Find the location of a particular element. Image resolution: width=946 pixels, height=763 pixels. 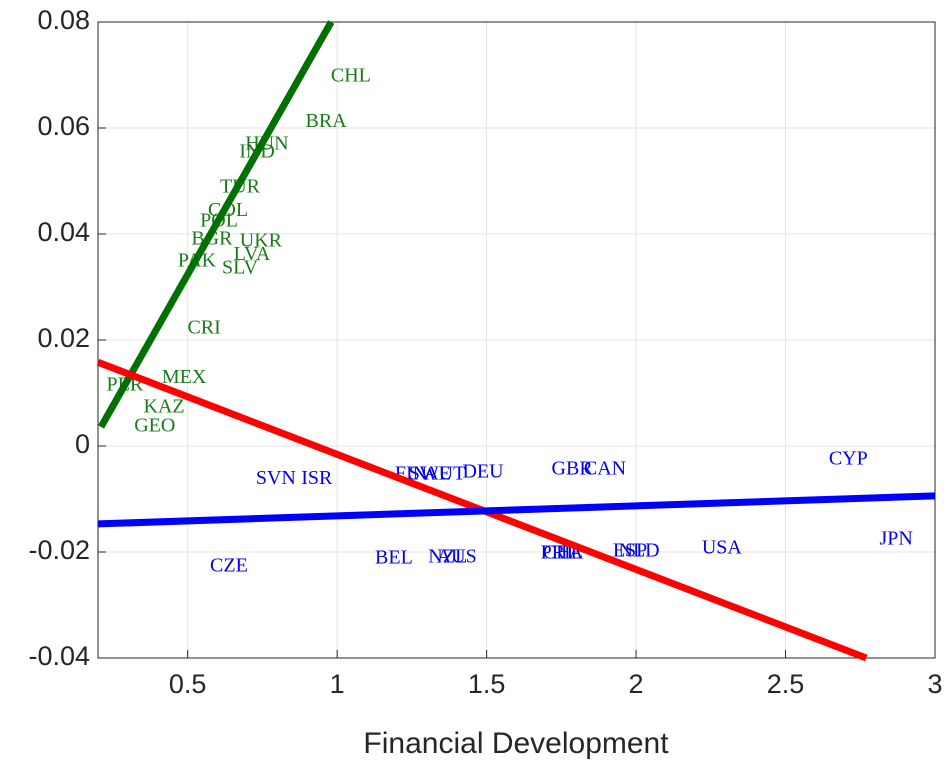

x-axis-label: Financial Development is located at coordinates (516, 743).